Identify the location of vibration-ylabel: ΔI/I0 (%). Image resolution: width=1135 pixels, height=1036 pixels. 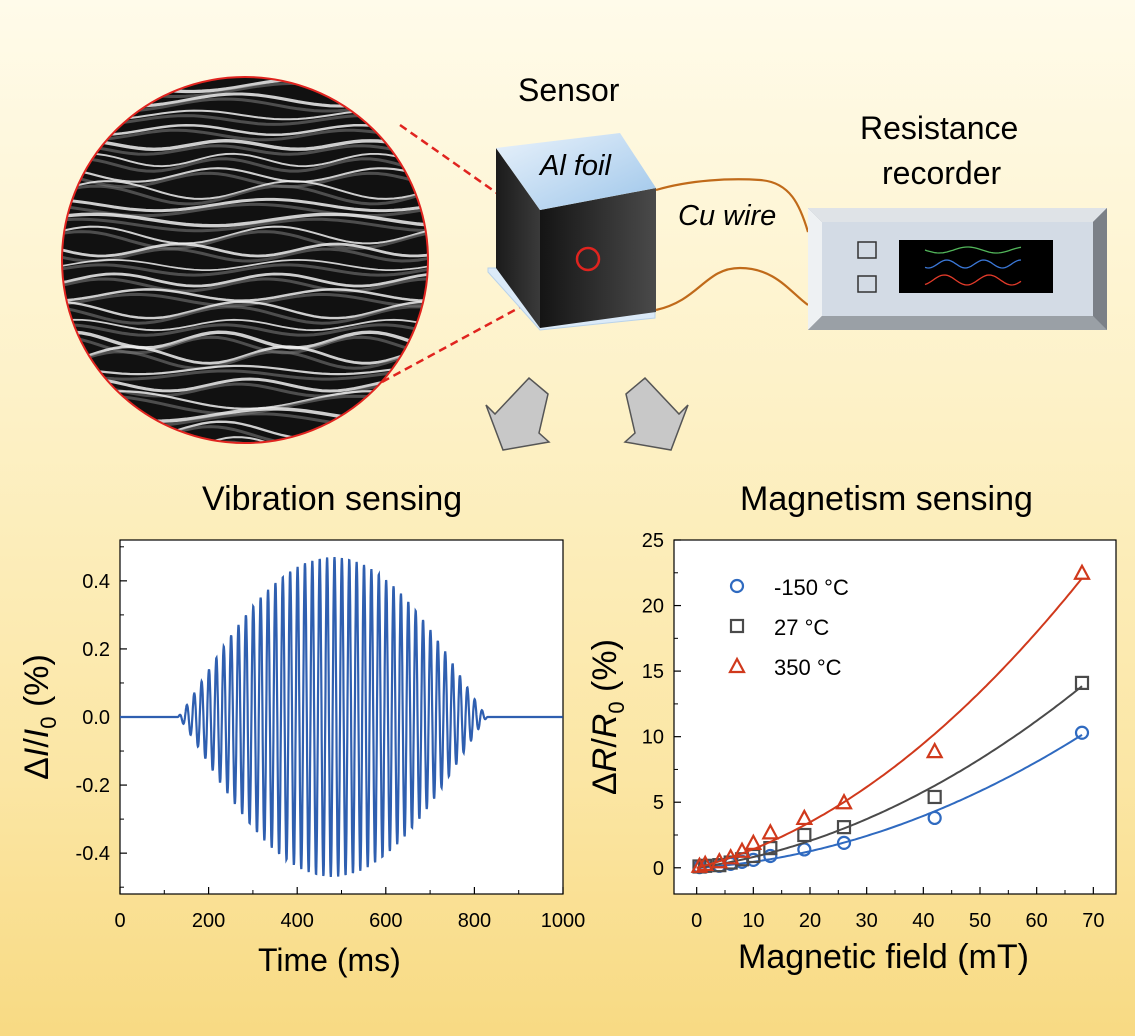
(40, 717).